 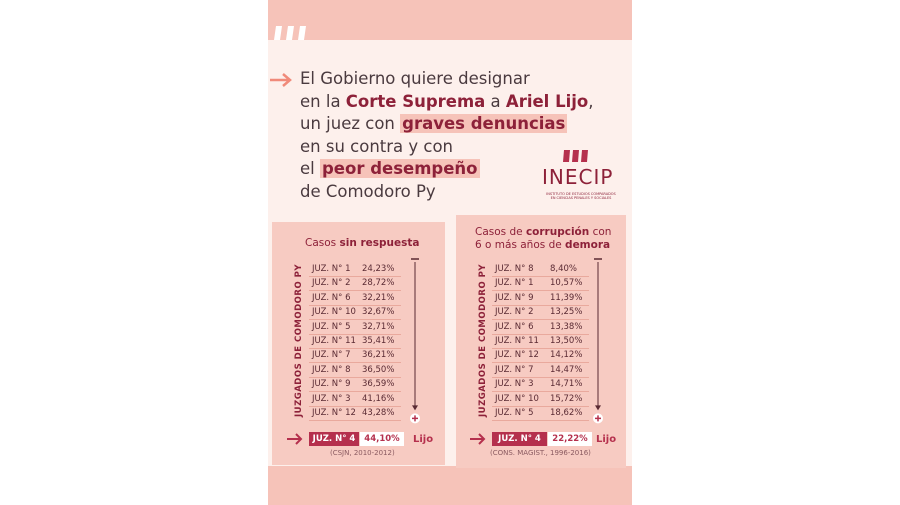 I want to click on text-line: Casos de corrupción con, so click(x=543, y=232).